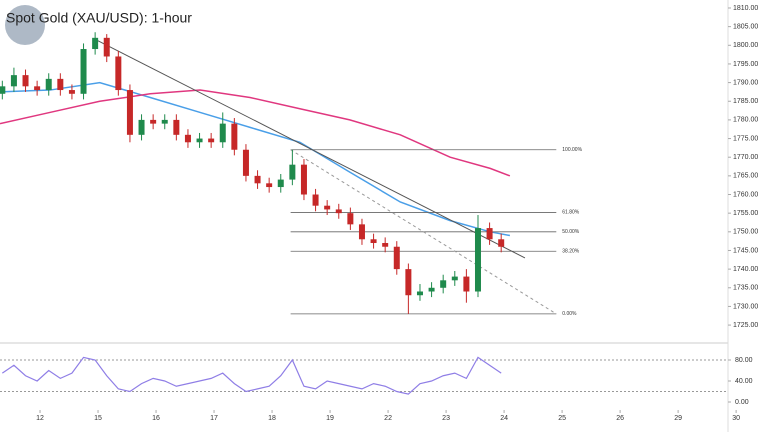 The image size is (768, 432). What do you see at coordinates (745, 8) in the screenshot?
I see `y-tick-label: 1810.00` at bounding box center [745, 8].